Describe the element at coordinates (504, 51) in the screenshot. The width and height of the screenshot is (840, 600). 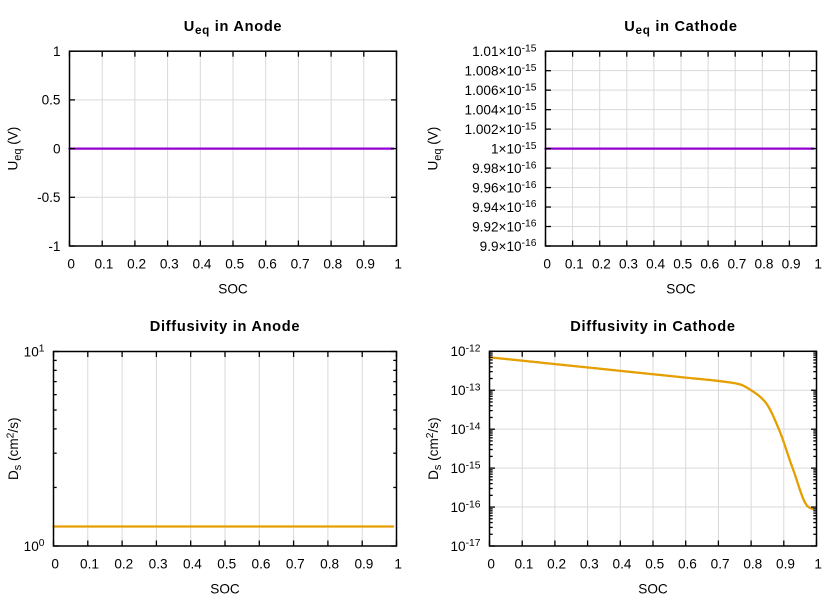
I see `svg-text: 1.01×10⁻¹⁵` at that location.